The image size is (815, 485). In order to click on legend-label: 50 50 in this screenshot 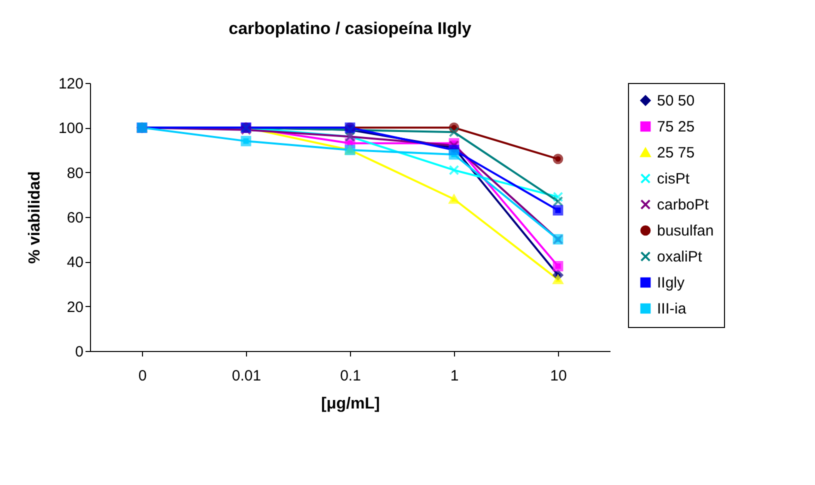, I will do `click(676, 101)`.